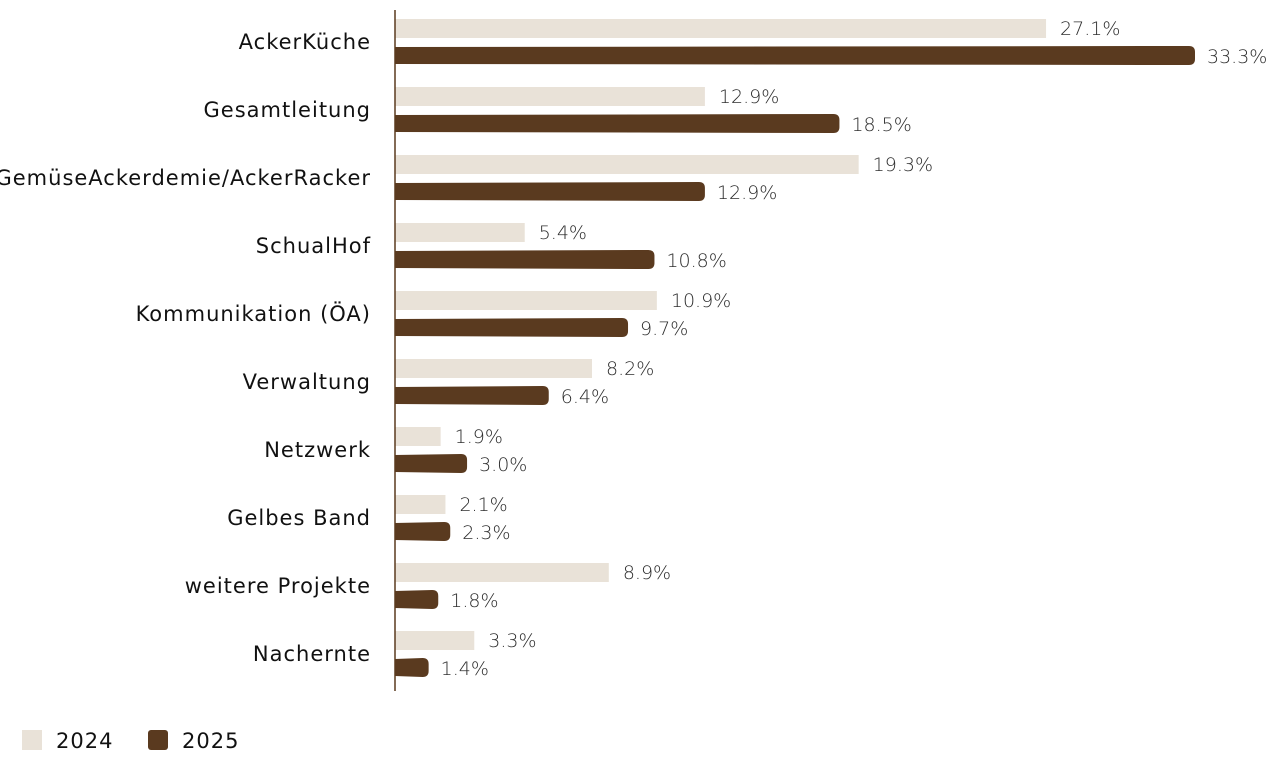  What do you see at coordinates (550, 191) in the screenshot?
I see `bar-2025-gemüseackerdemie-ackerracker` at bounding box center [550, 191].